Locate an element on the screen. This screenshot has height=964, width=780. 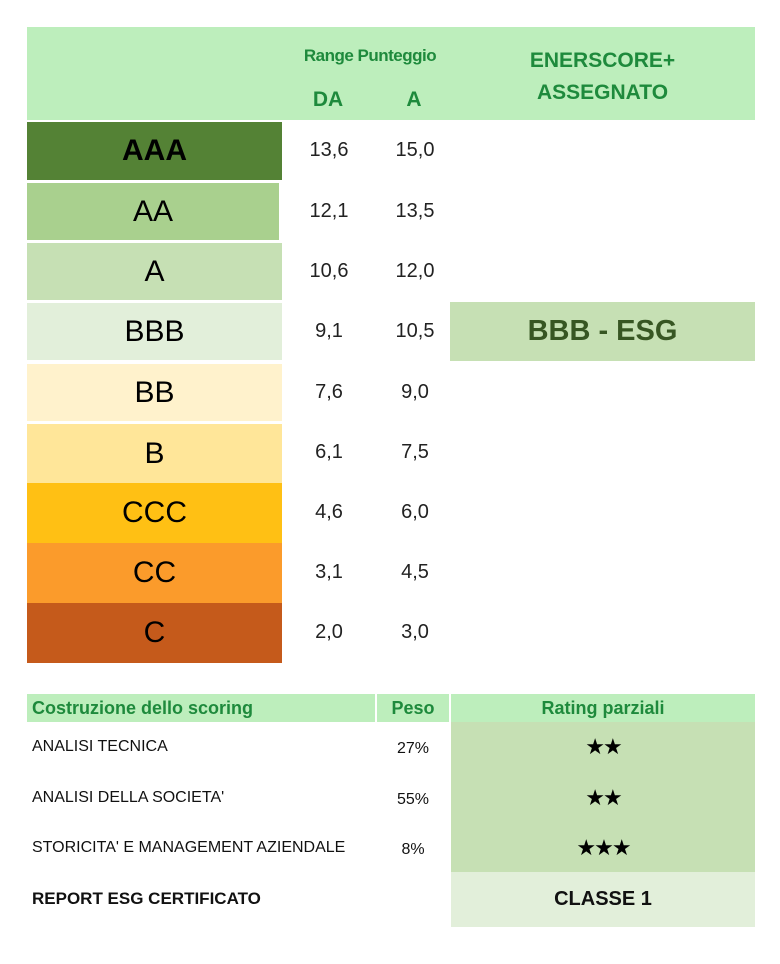
scoring-row-weight: 8% is located at coordinates (413, 849).